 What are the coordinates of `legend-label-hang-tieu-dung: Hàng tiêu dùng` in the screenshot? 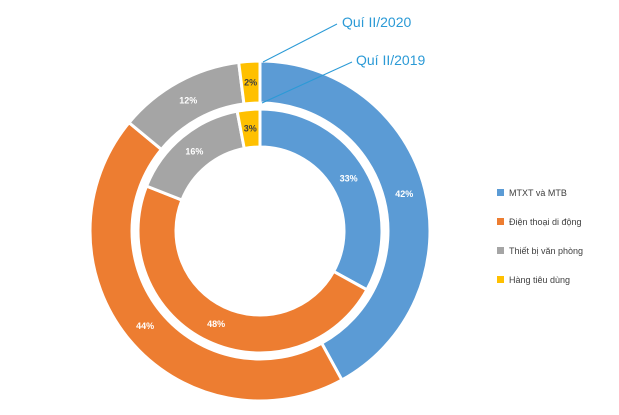 It's located at (540, 279).